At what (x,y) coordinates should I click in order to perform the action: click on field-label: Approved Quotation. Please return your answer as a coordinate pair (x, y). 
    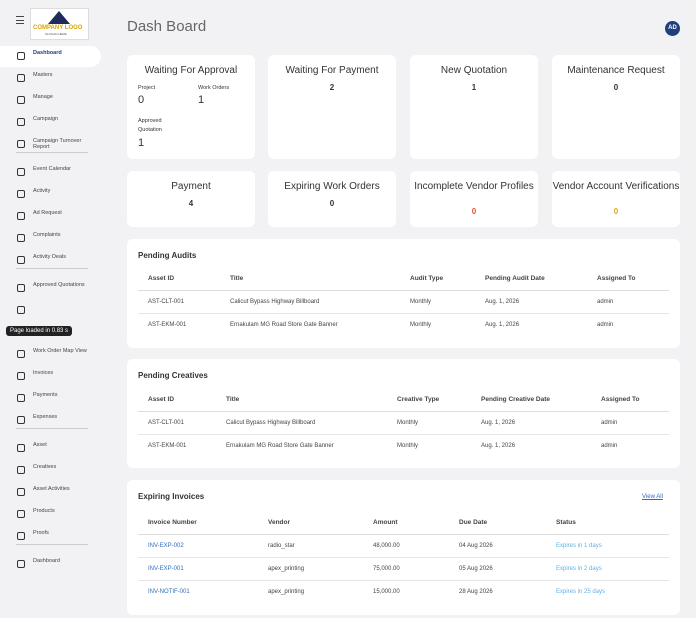
    Looking at the image, I should click on (150, 125).